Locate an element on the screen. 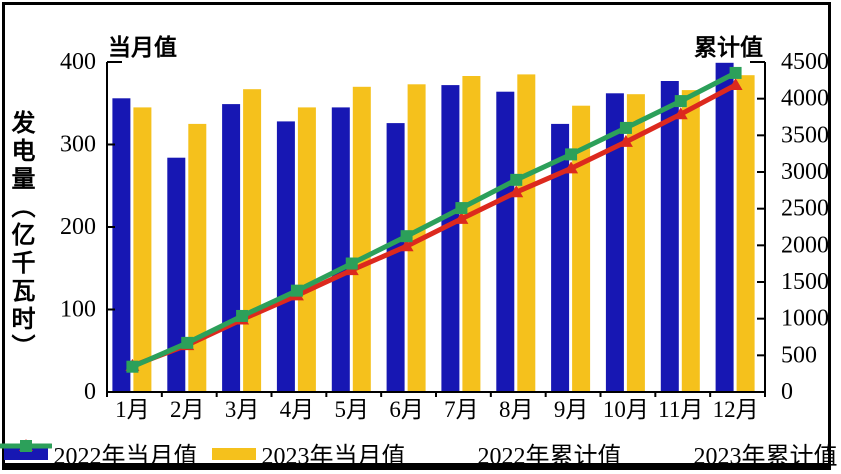  marker-square-2023年累计值-9月 is located at coordinates (571, 154).